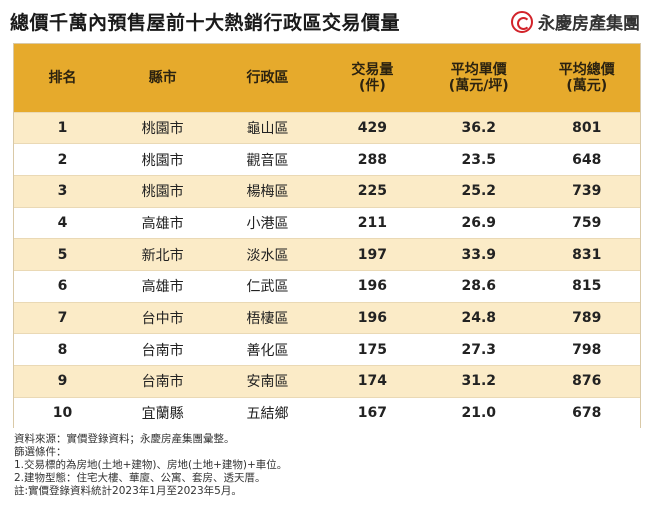 Image resolution: width=652 pixels, height=513 pixels. I want to click on table-cell: 1, so click(63, 127).